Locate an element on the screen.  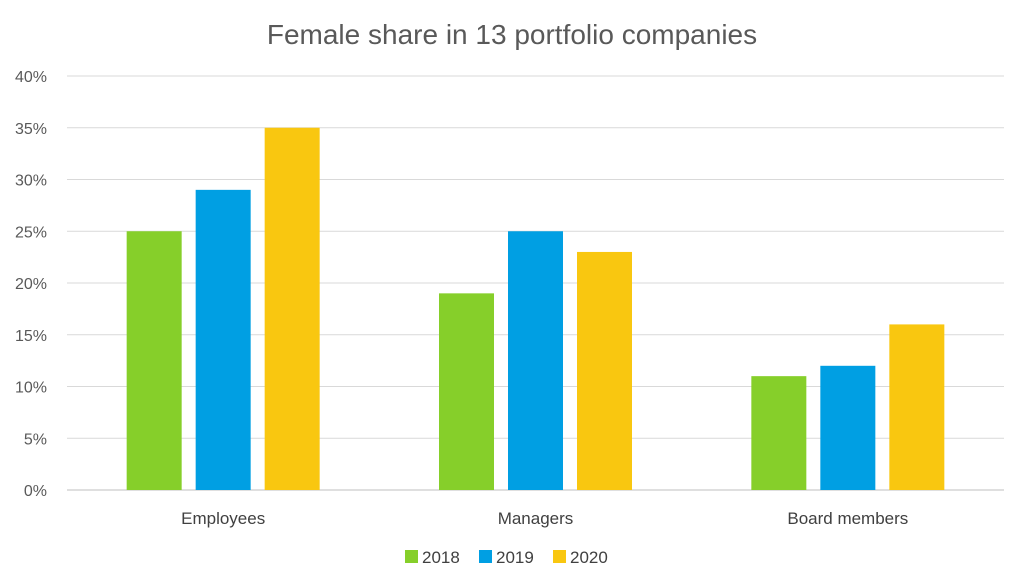
legend: 2018 2019 2020 is located at coordinates (506, 557).